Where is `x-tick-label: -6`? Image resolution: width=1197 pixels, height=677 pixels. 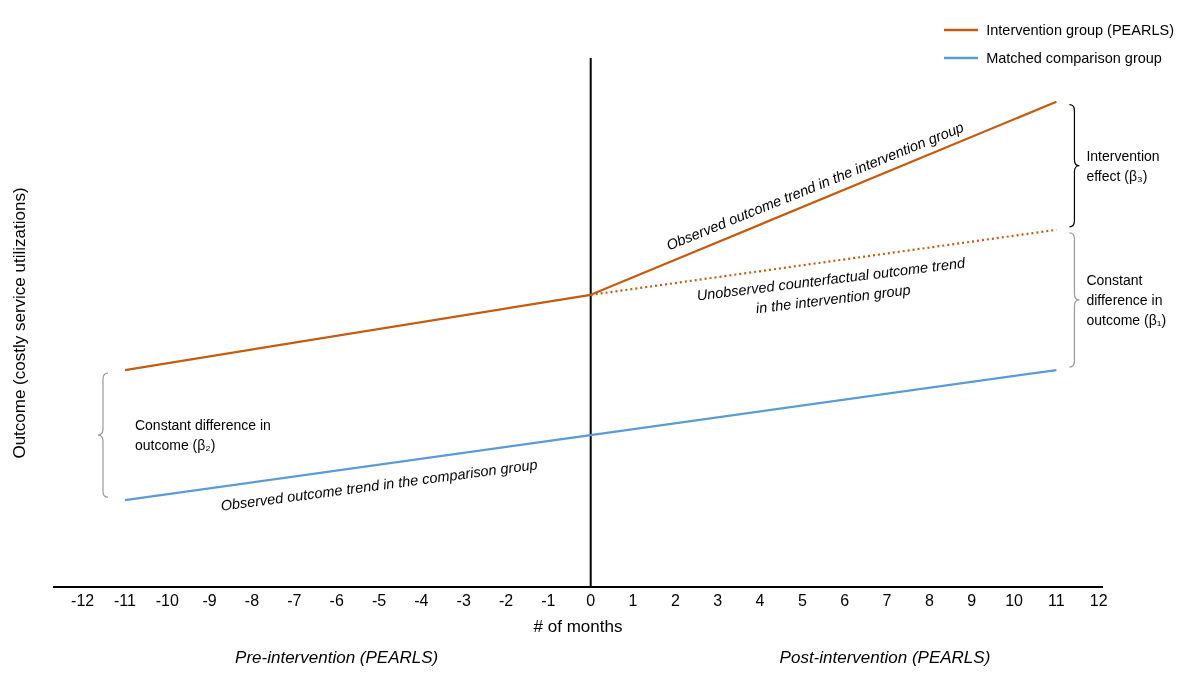
x-tick-label: -6 is located at coordinates (336, 601).